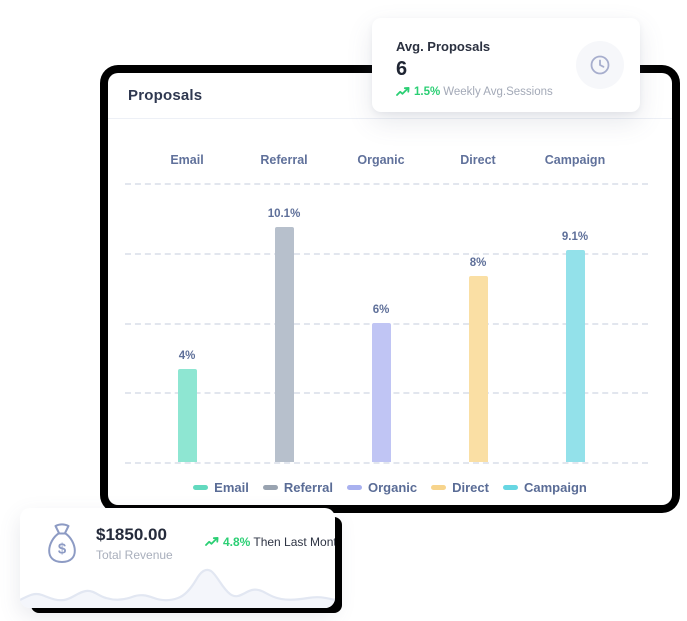 The height and width of the screenshot is (621, 687). What do you see at coordinates (575, 160) in the screenshot?
I see `category-label-campaign: Campaign` at bounding box center [575, 160].